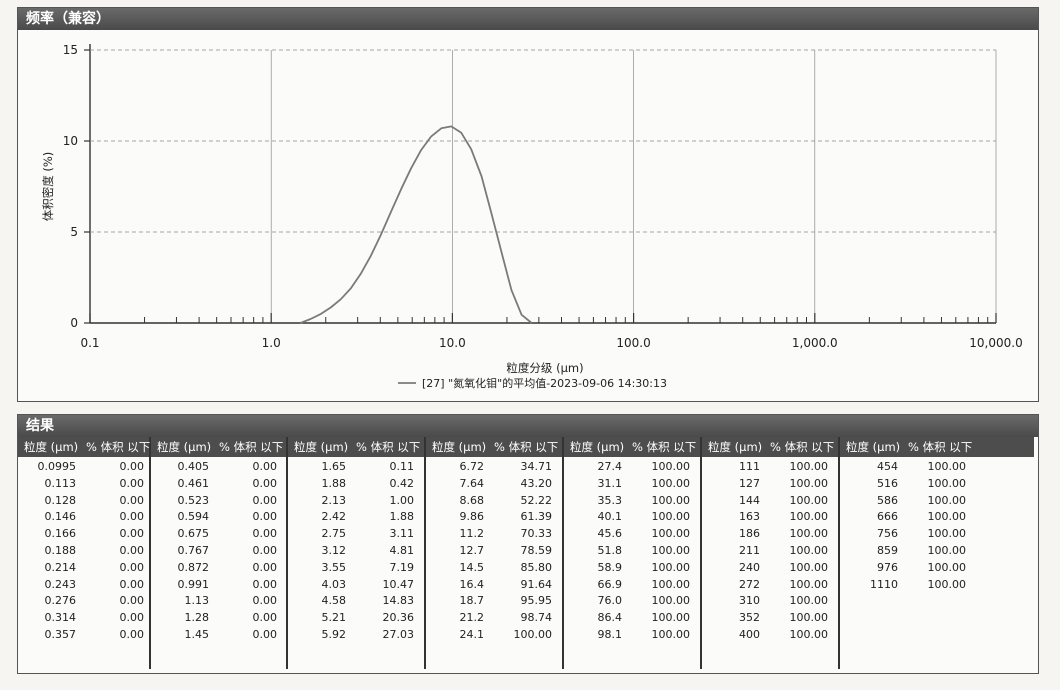 The image size is (1060, 690). I want to click on table-row: 0.594 0.00, so click(218, 517).